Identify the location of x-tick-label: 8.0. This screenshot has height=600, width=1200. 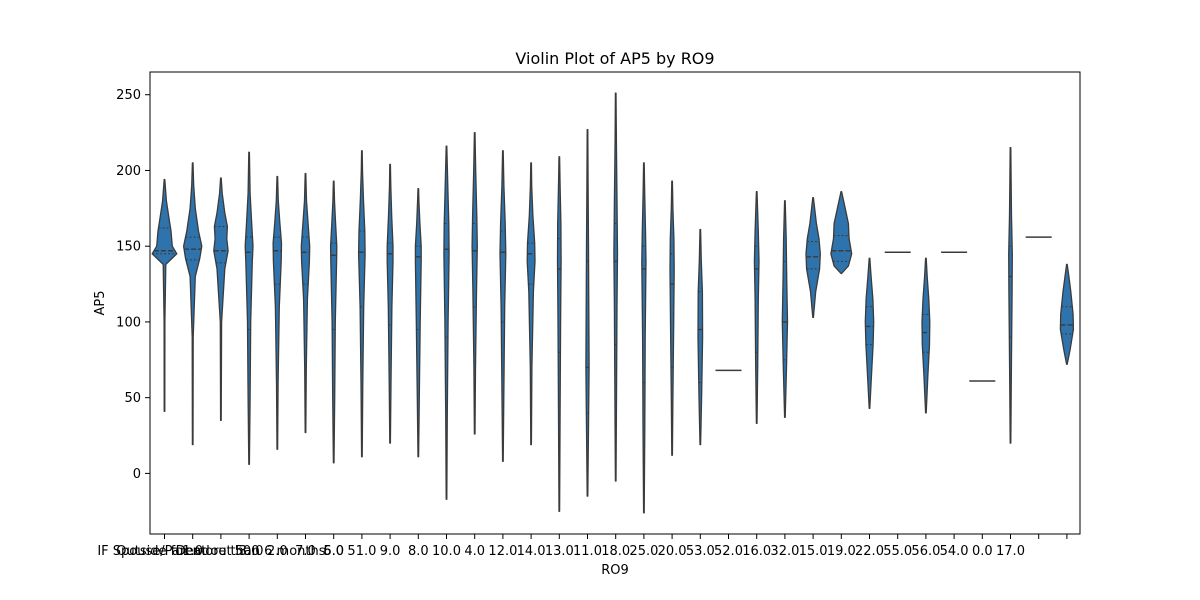
(418, 551).